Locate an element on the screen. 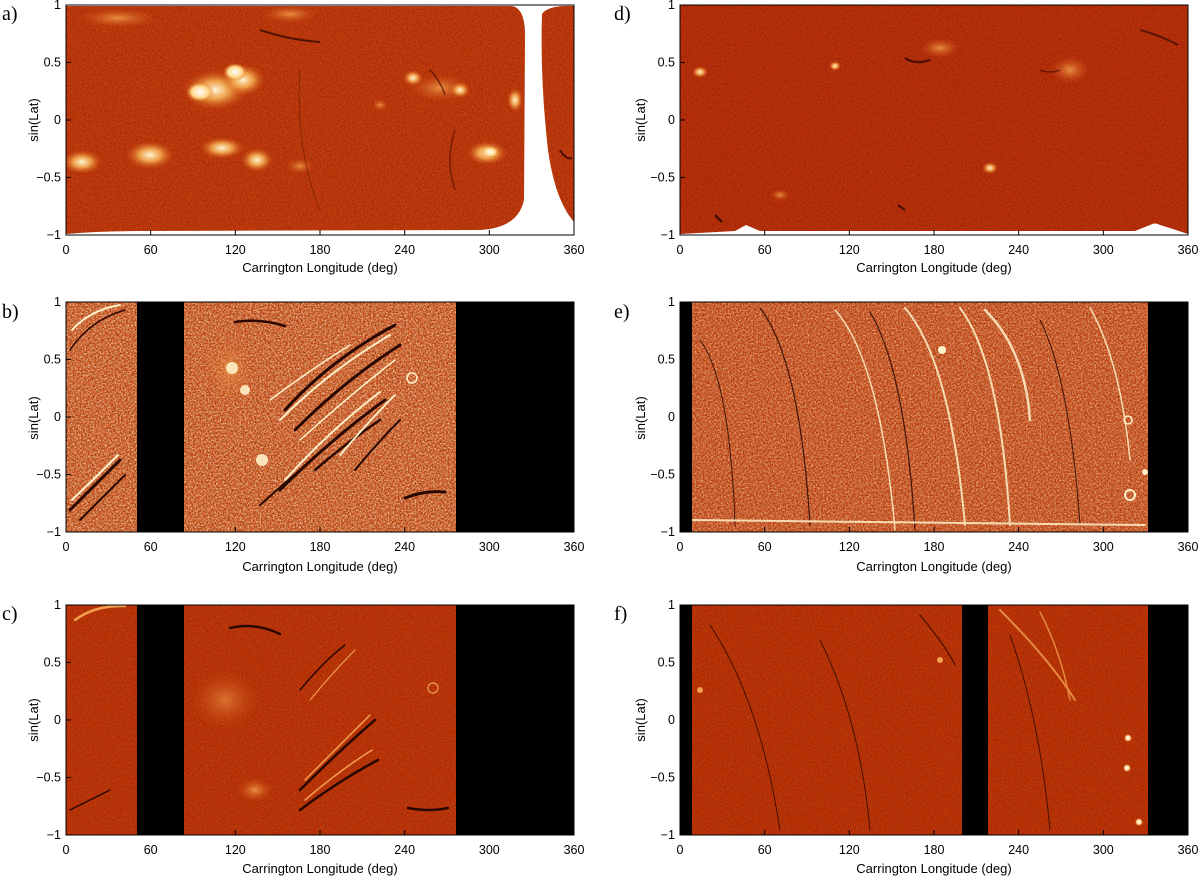 This screenshot has width=1200, height=883. x-tick-label-f-1: 60 is located at coordinates (765, 850).